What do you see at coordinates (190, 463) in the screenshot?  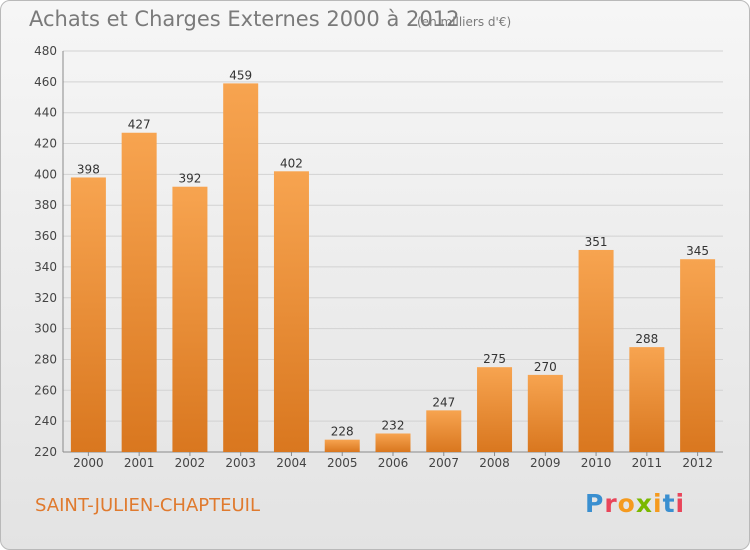 I see `x-tick-label: 2002` at bounding box center [190, 463].